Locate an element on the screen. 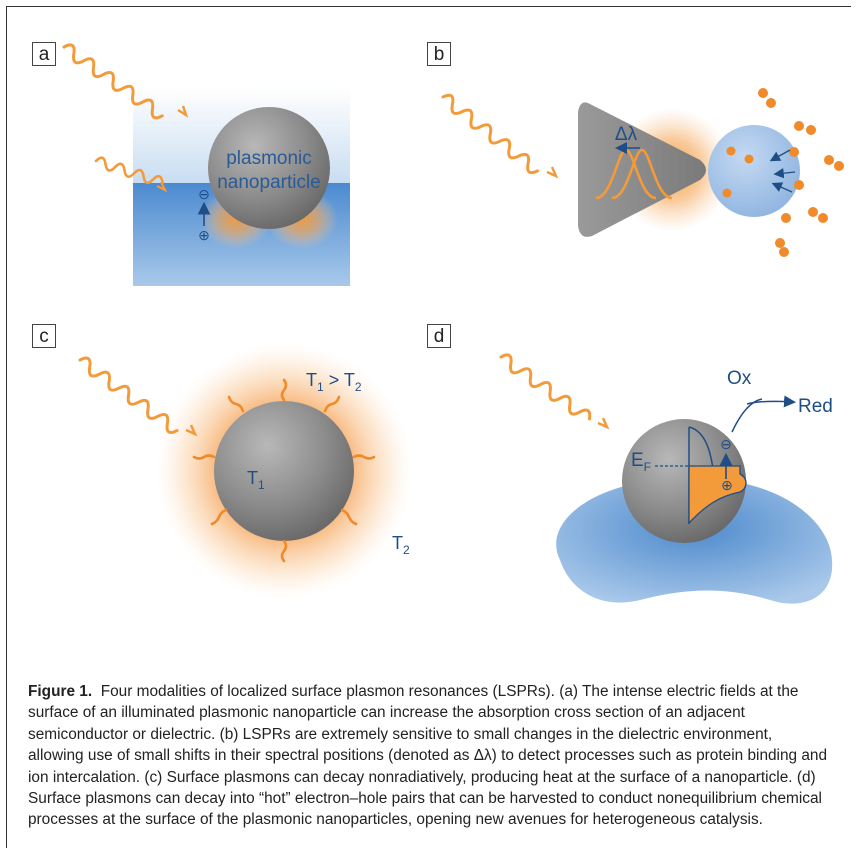 The image size is (859, 857). electron-icon: ⊖ is located at coordinates (204, 194).